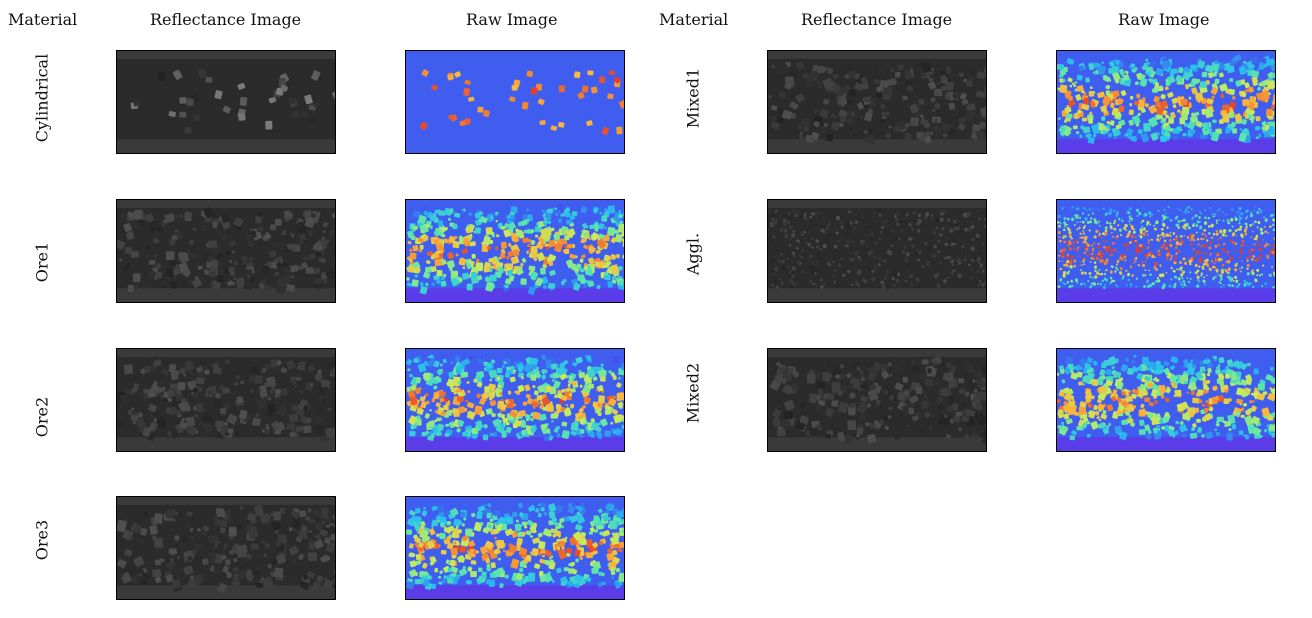  I want to click on row-label-mixed2: Mixed2, so click(693, 393).